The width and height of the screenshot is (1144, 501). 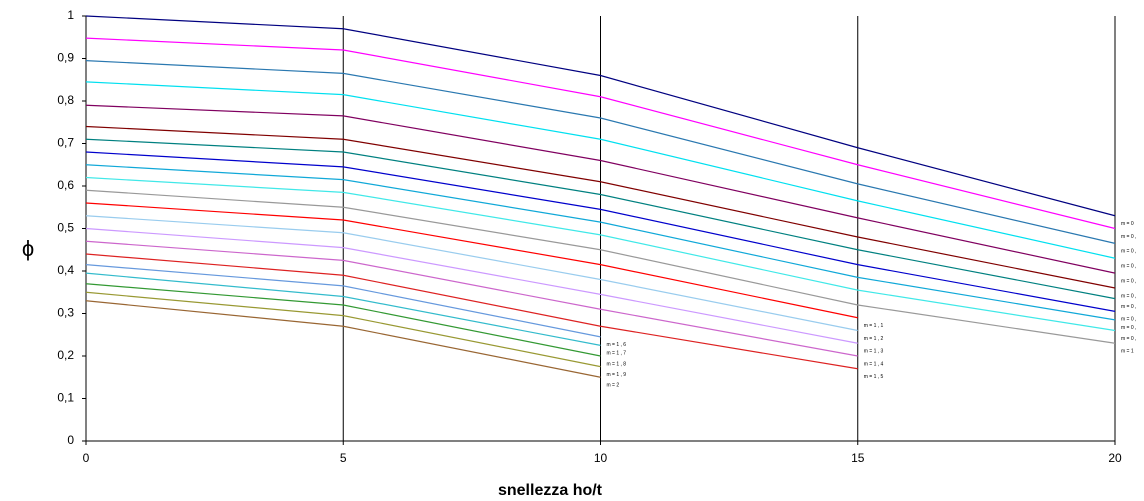 I want to click on y-tick-label: 0,4, so click(x=65, y=270).